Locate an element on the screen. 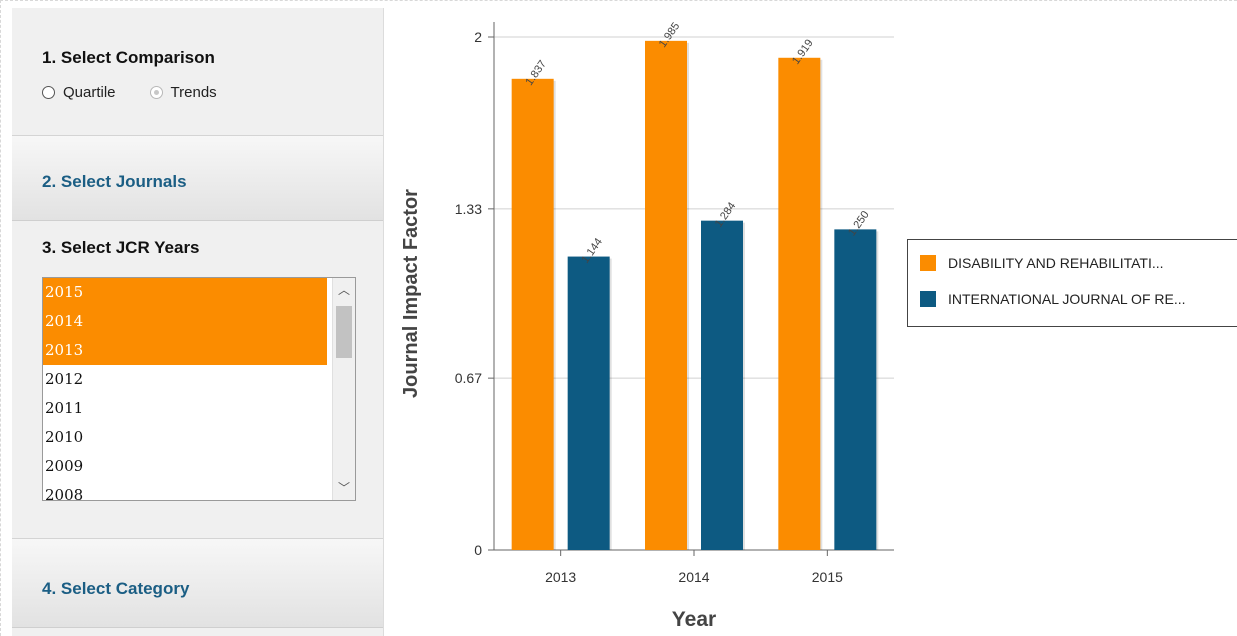  year-option-2014: 2014 is located at coordinates (185, 321).